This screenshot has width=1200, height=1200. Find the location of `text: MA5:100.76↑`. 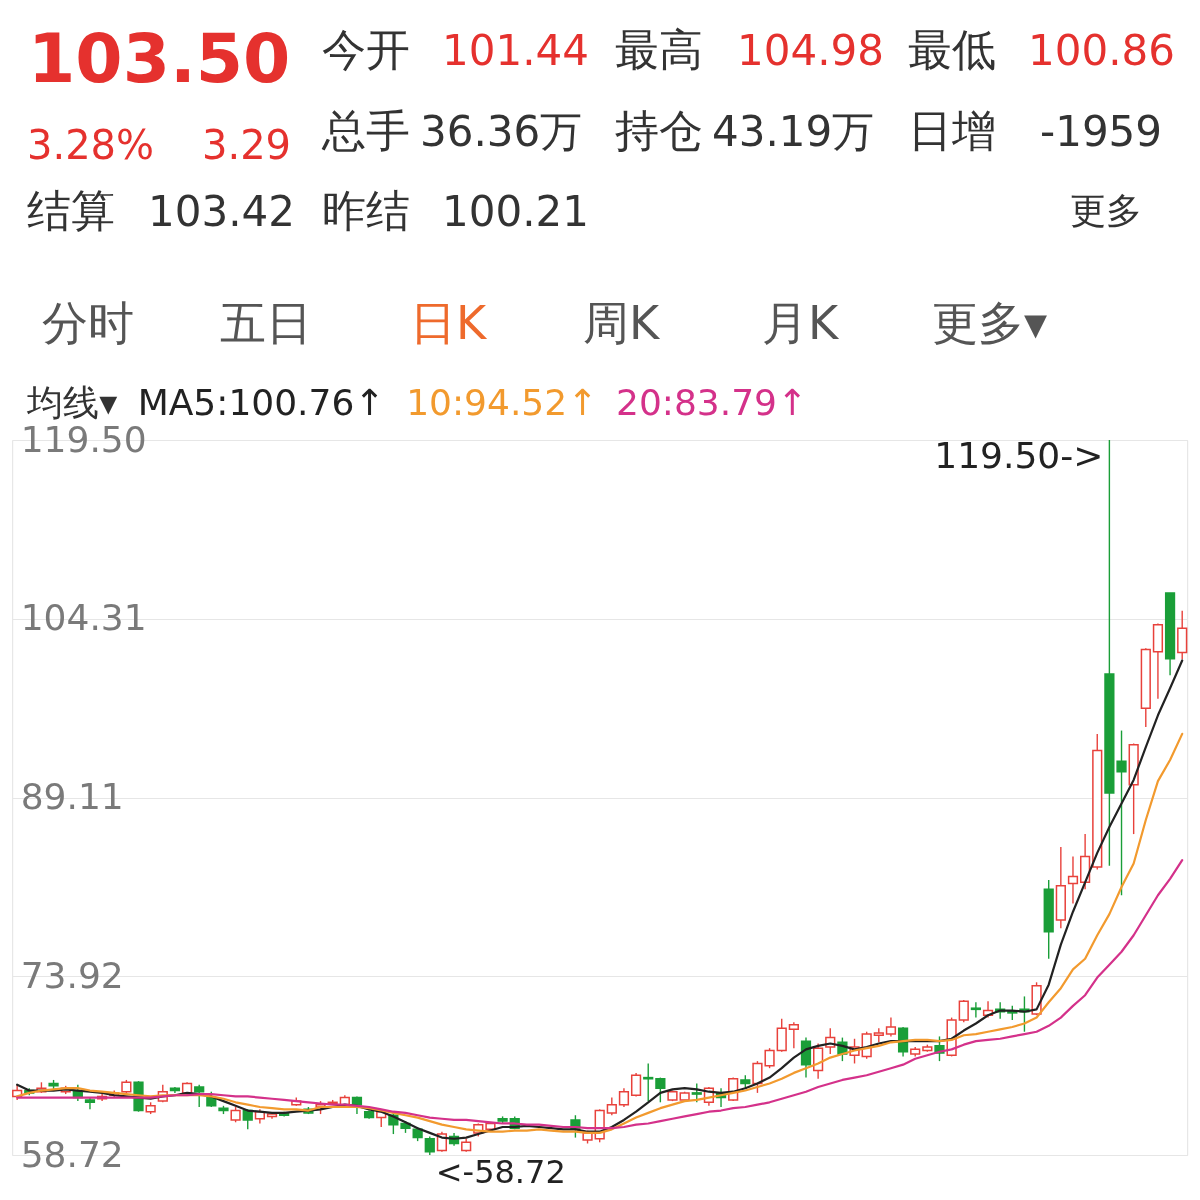

text: MA5:100.76↑ is located at coordinates (261, 402).